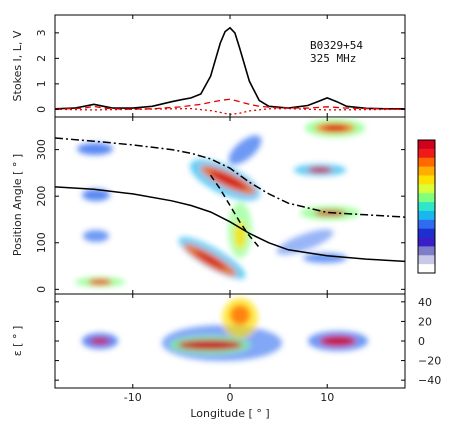 Image resolution: width=452 pixels, height=425 pixels. I want to click on pa-dashdot-curve, so click(230, 177).